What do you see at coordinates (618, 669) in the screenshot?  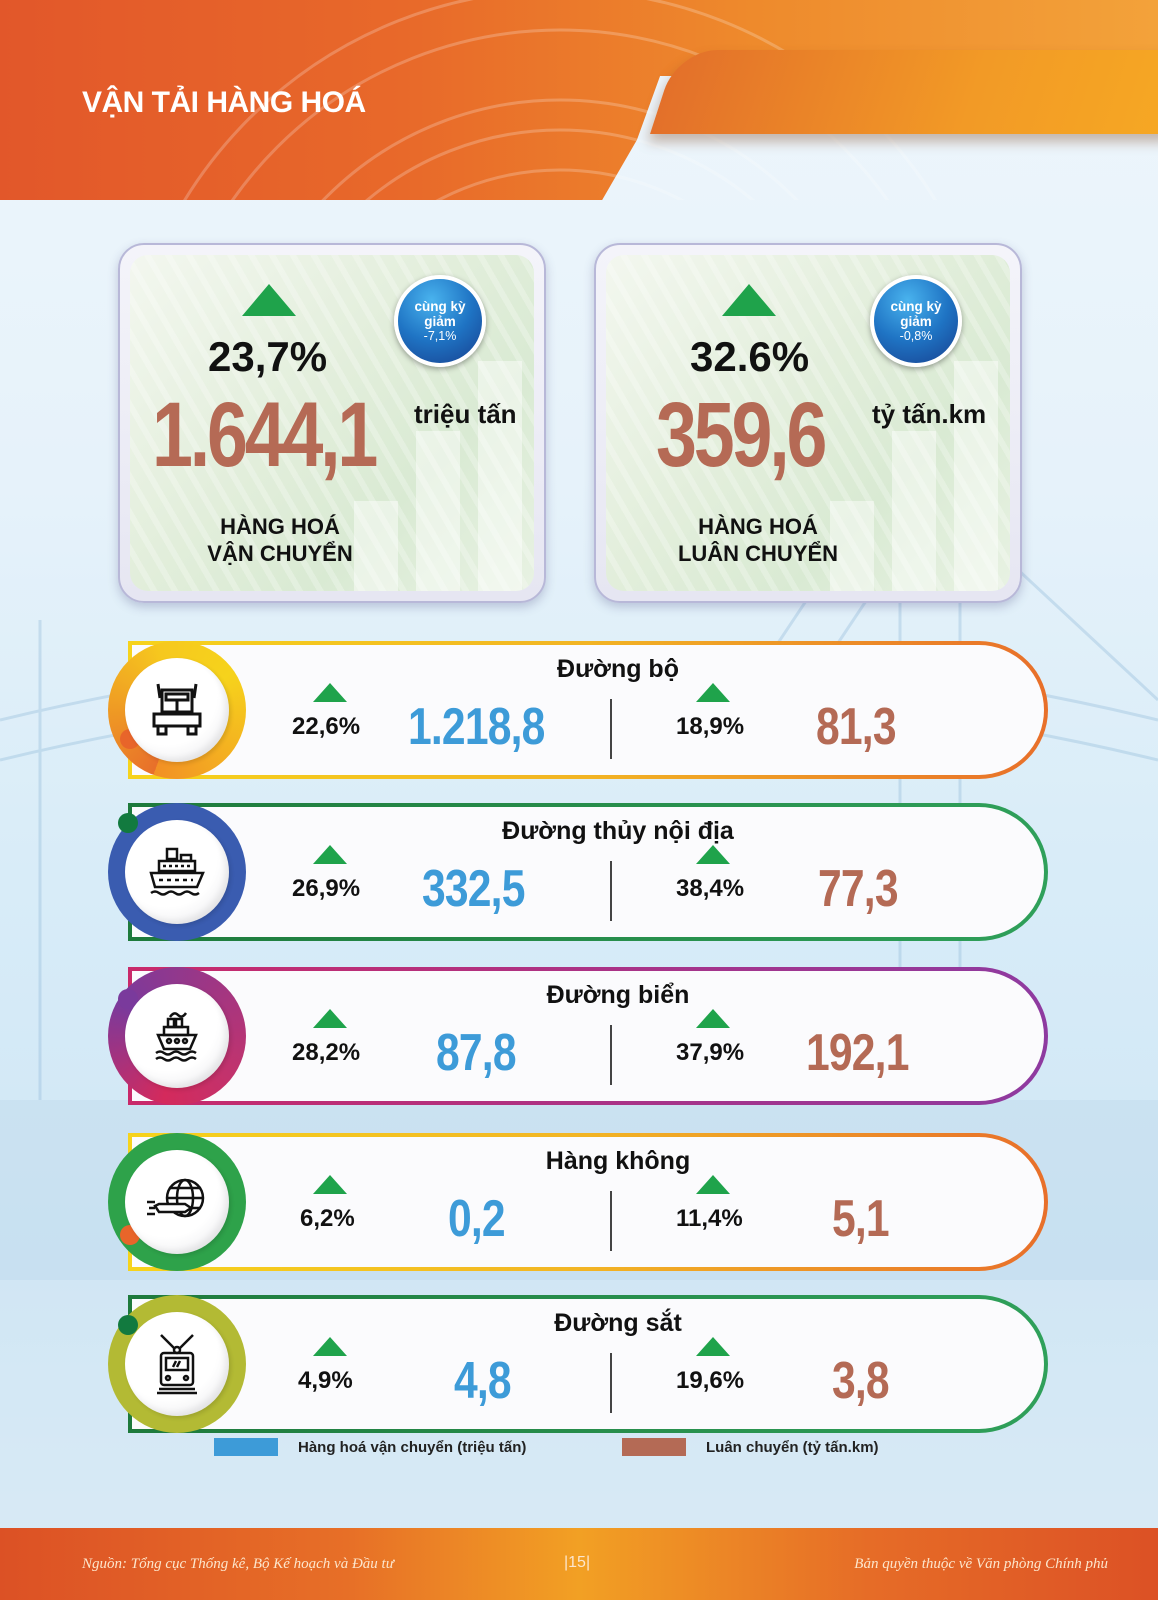 I see `mode-name: Đường bộ` at bounding box center [618, 669].